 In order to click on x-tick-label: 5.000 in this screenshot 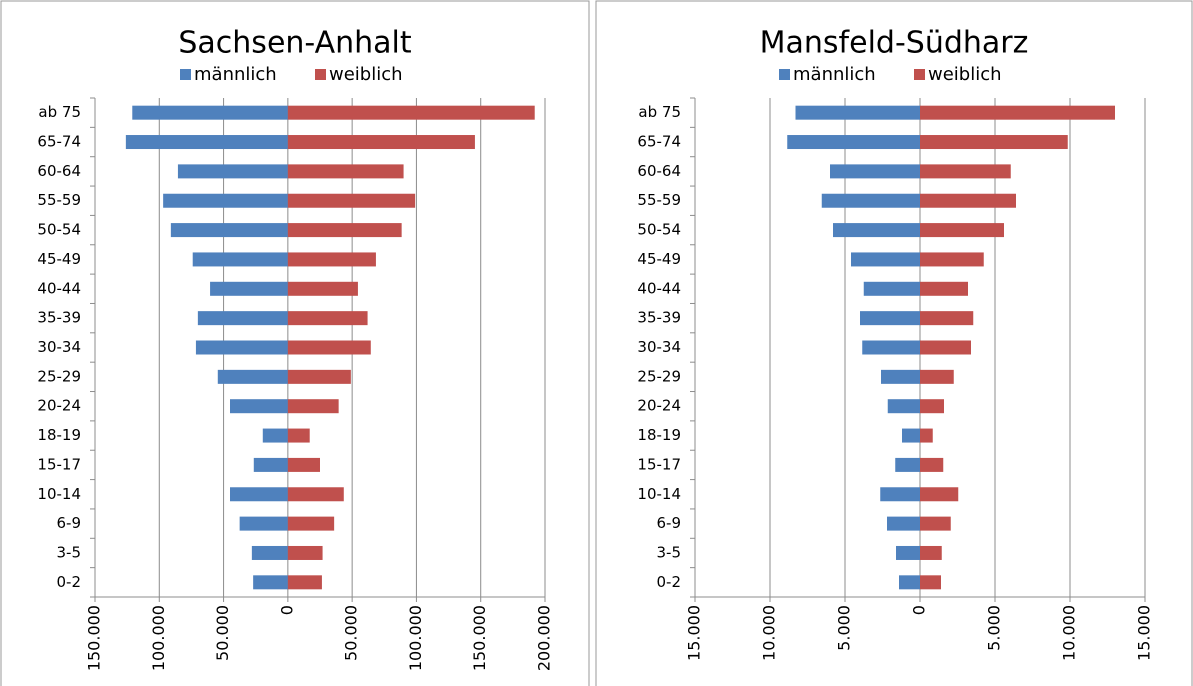, I will do `click(844, 628)`.